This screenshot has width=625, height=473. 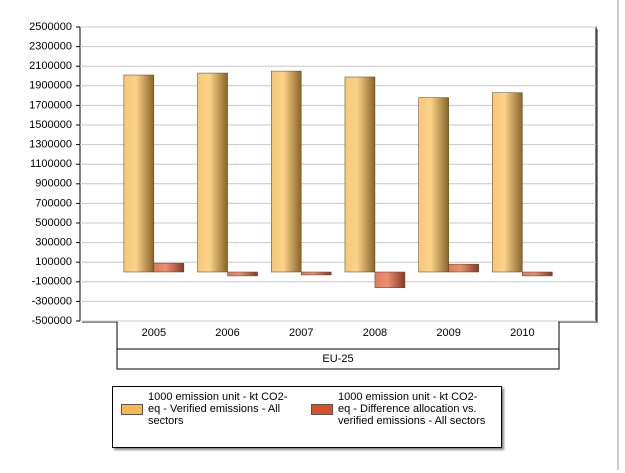 What do you see at coordinates (50, 66) in the screenshot?
I see `y-tick-label: 2100000` at bounding box center [50, 66].